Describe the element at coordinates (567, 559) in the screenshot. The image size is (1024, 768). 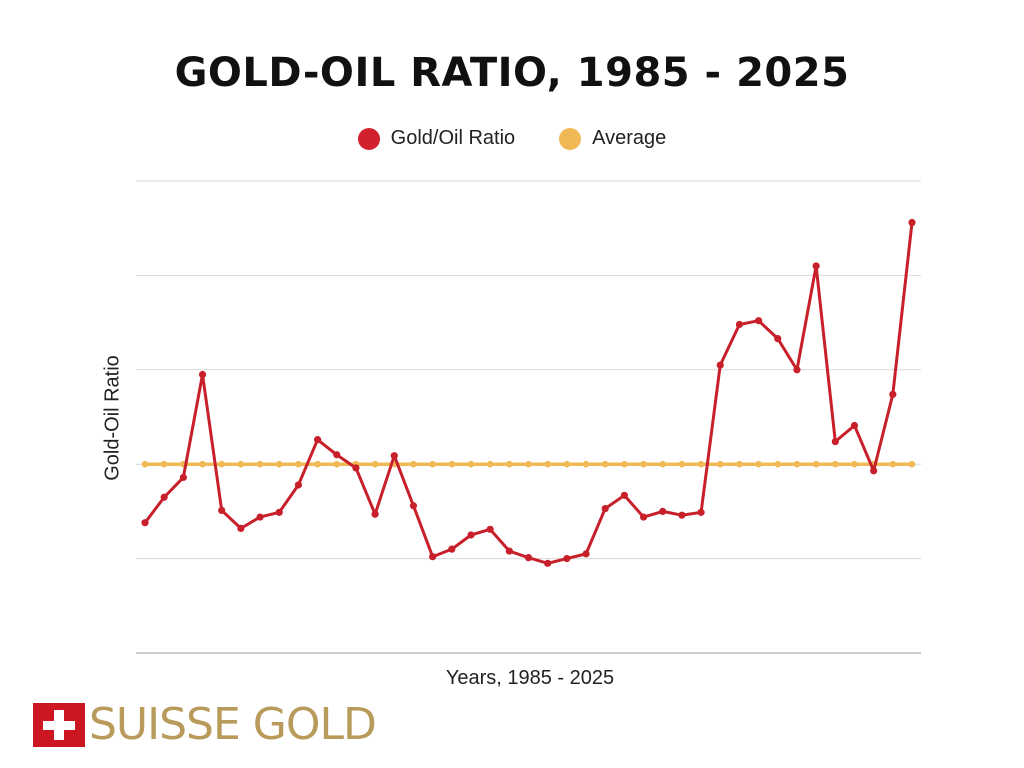
I see `data-point-gold-oil-ratio-2007` at that location.